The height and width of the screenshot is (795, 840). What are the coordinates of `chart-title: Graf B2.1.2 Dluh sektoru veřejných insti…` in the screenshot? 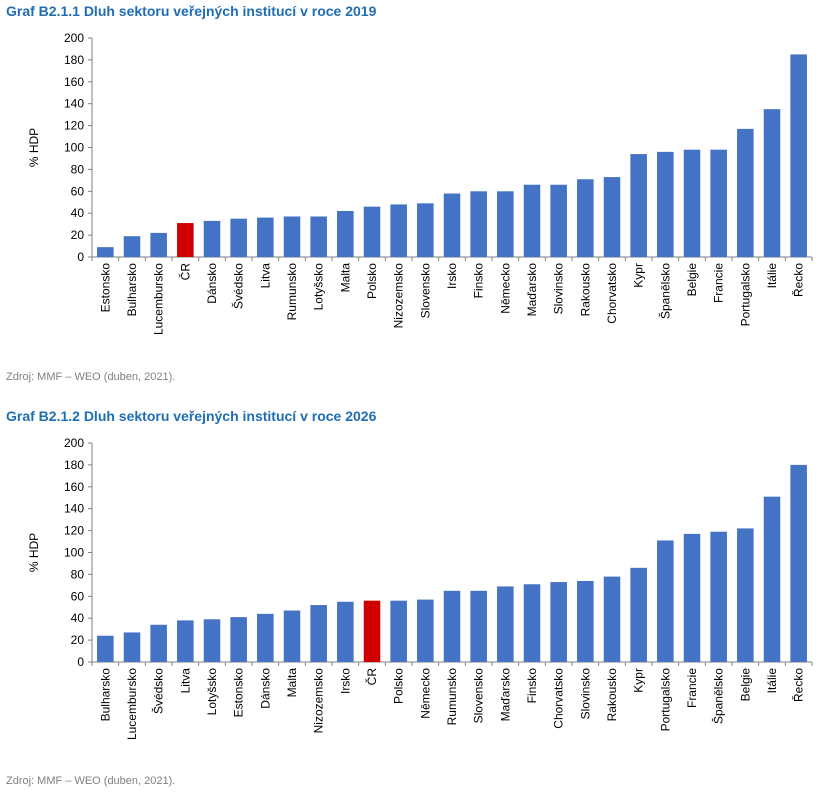 It's located at (191, 416).